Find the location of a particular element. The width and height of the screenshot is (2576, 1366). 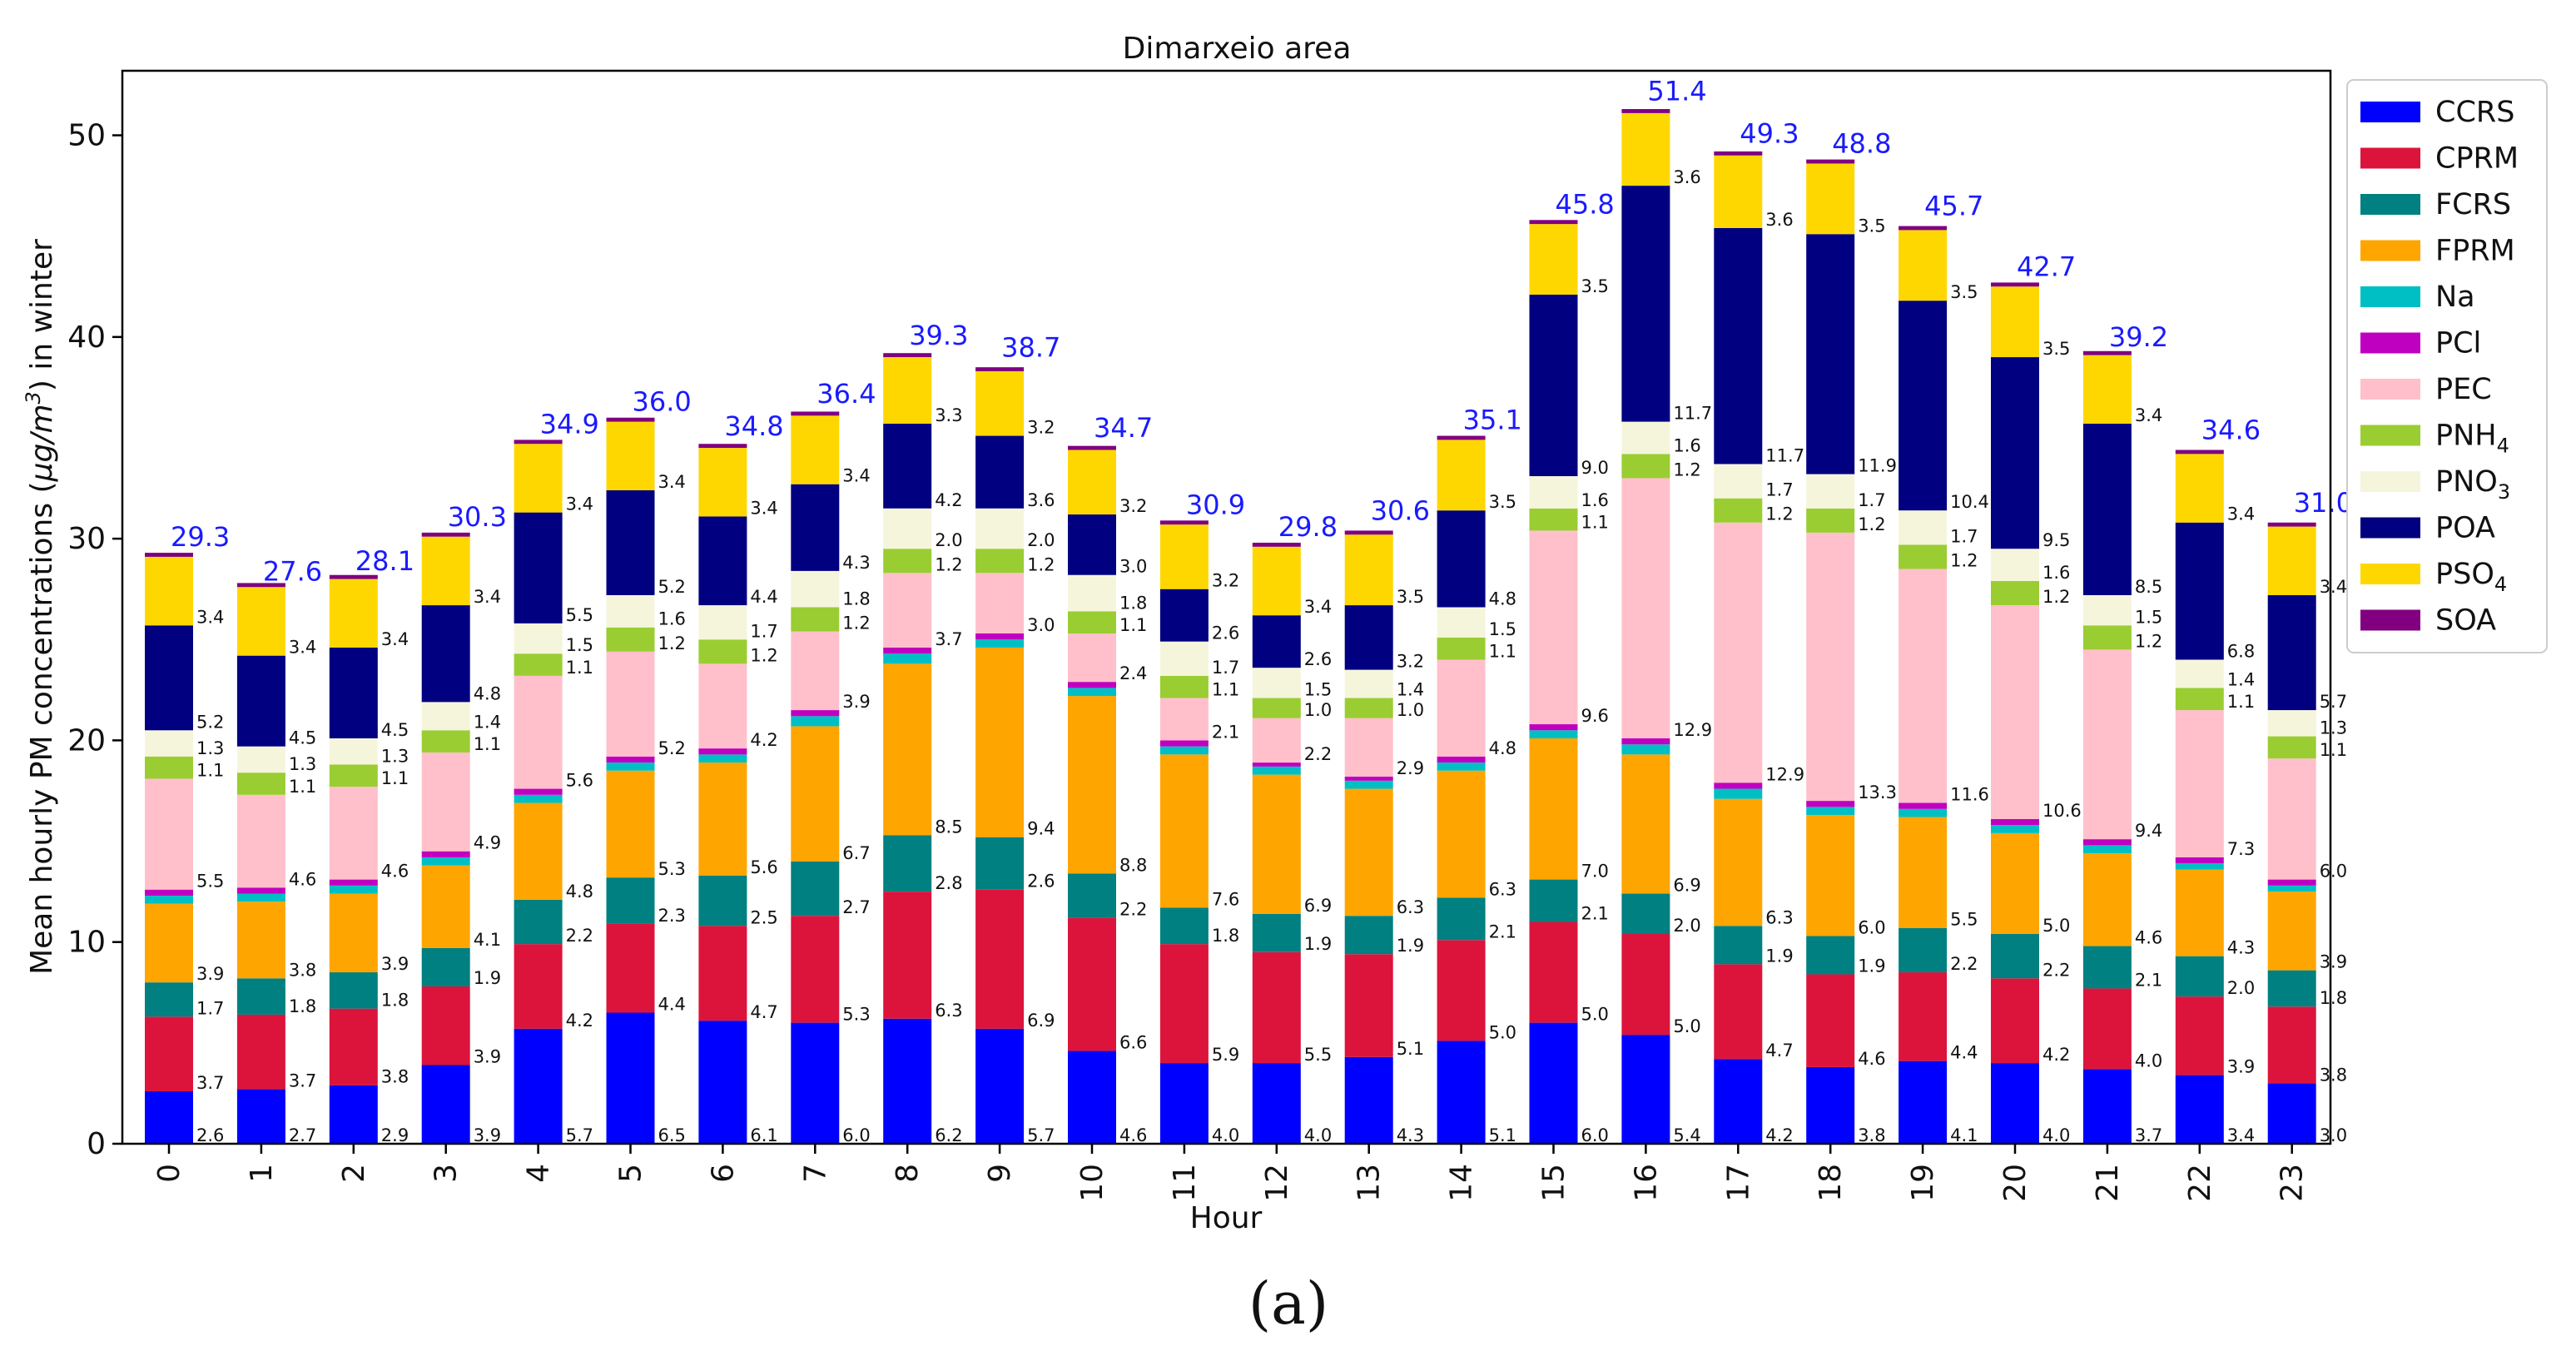

legend-entry-label: CCRS is located at coordinates (2474, 112).